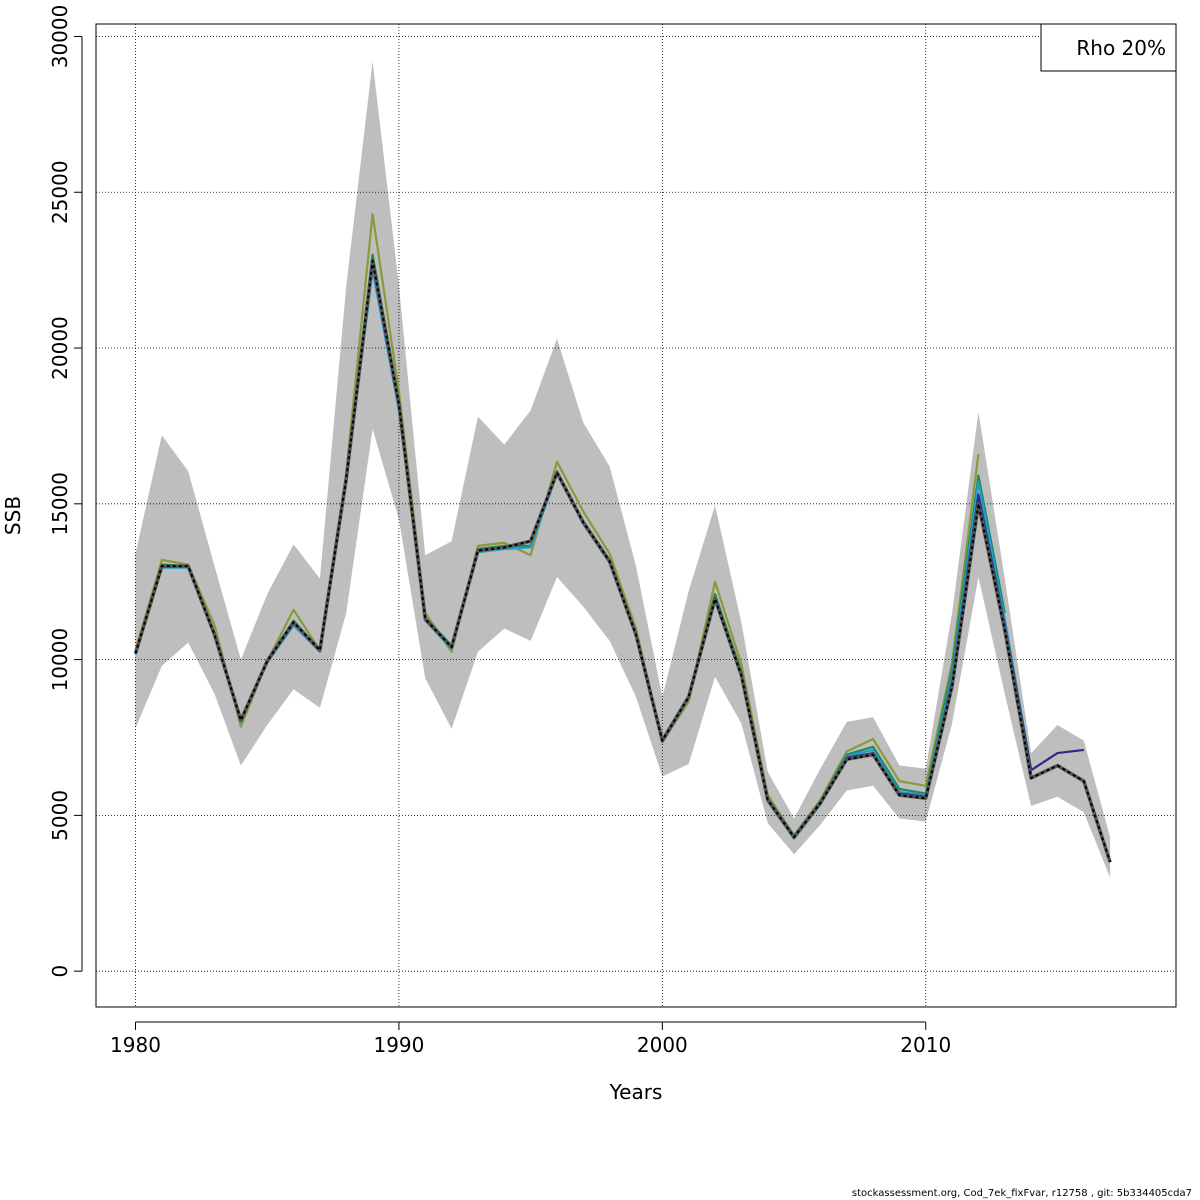 This screenshot has height=1200, width=1200. Describe the element at coordinates (60, 815) in the screenshot. I see `y-tick-label: 5000` at that location.